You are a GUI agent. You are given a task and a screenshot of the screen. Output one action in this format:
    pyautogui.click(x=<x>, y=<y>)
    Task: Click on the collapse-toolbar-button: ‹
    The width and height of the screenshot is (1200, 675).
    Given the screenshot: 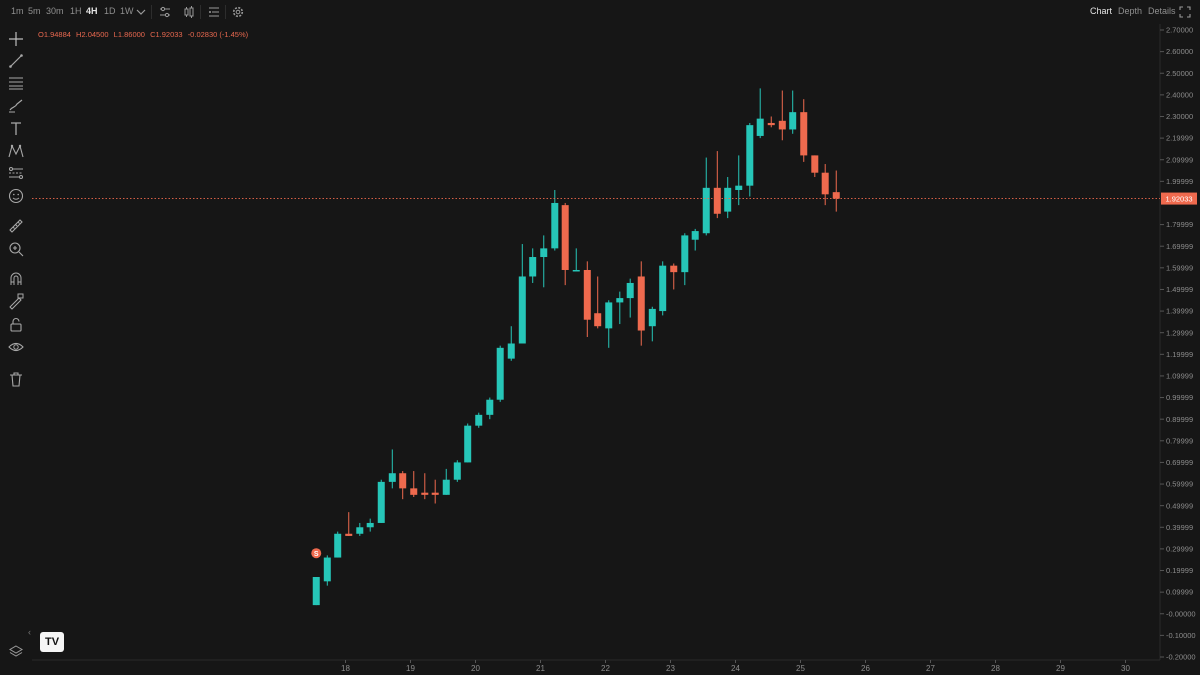 What is the action you would take?
    pyautogui.click(x=29, y=632)
    